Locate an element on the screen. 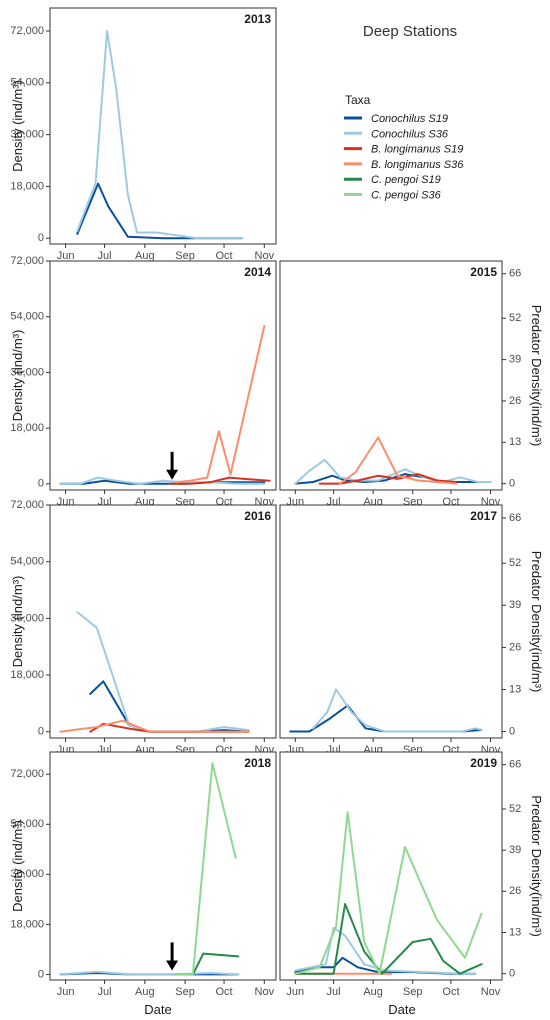  series-line-2014-conochilus-s36 is located at coordinates (162, 480).